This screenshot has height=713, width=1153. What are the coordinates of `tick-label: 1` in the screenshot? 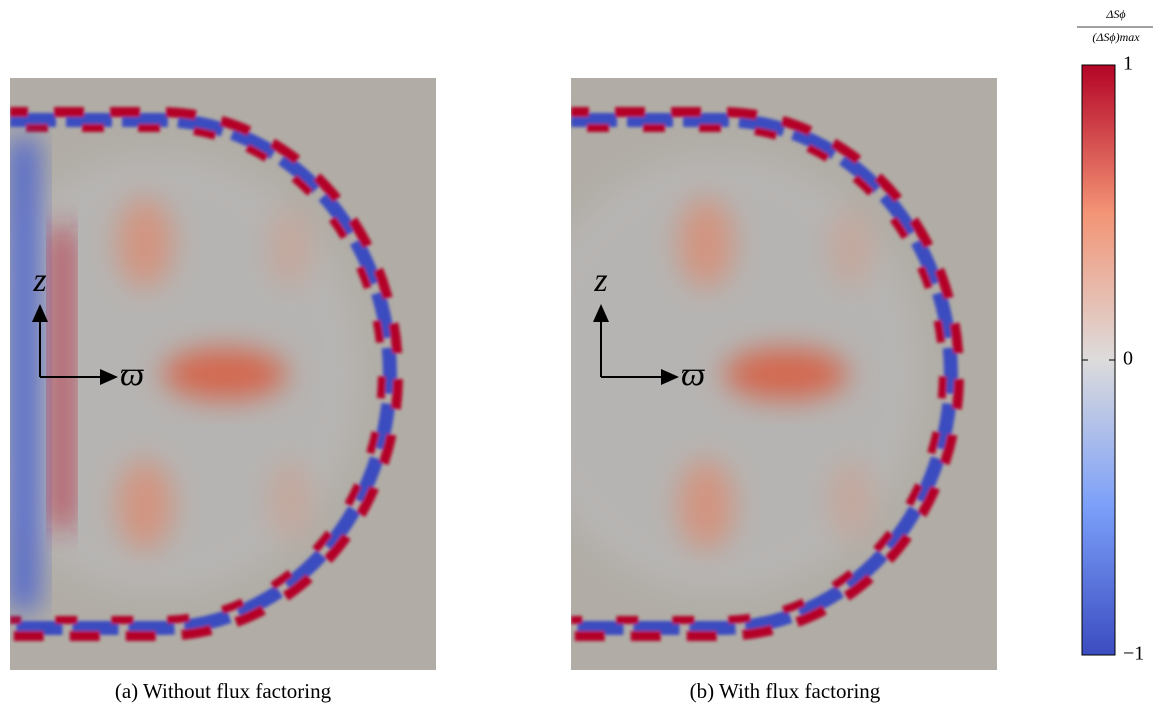 It's located at (1128, 64).